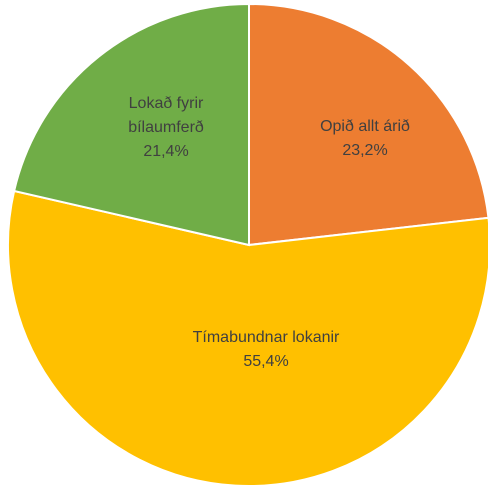 This screenshot has height=486, width=488. What do you see at coordinates (166, 115) in the screenshot?
I see `category-label: Lokað fyrir bílaumferð` at bounding box center [166, 115].